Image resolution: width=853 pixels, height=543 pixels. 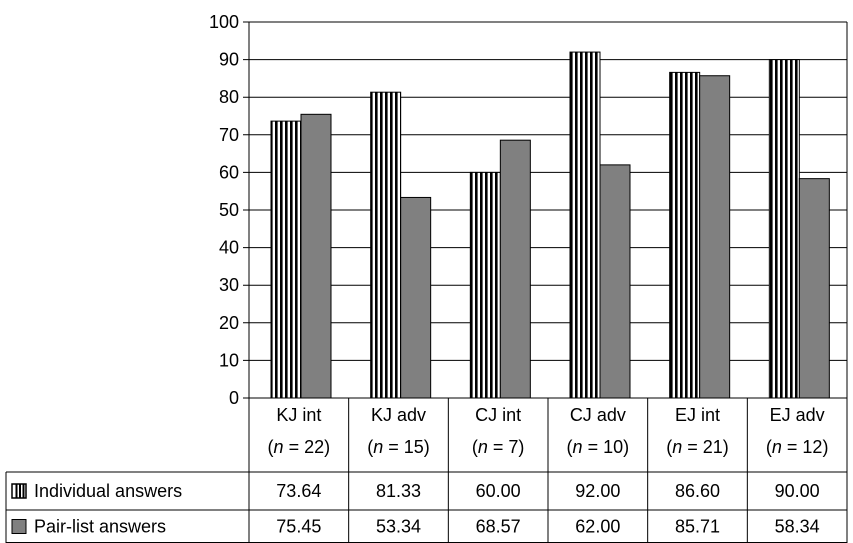 What do you see at coordinates (229, 323) in the screenshot?
I see `y-tick-label: 20` at bounding box center [229, 323].